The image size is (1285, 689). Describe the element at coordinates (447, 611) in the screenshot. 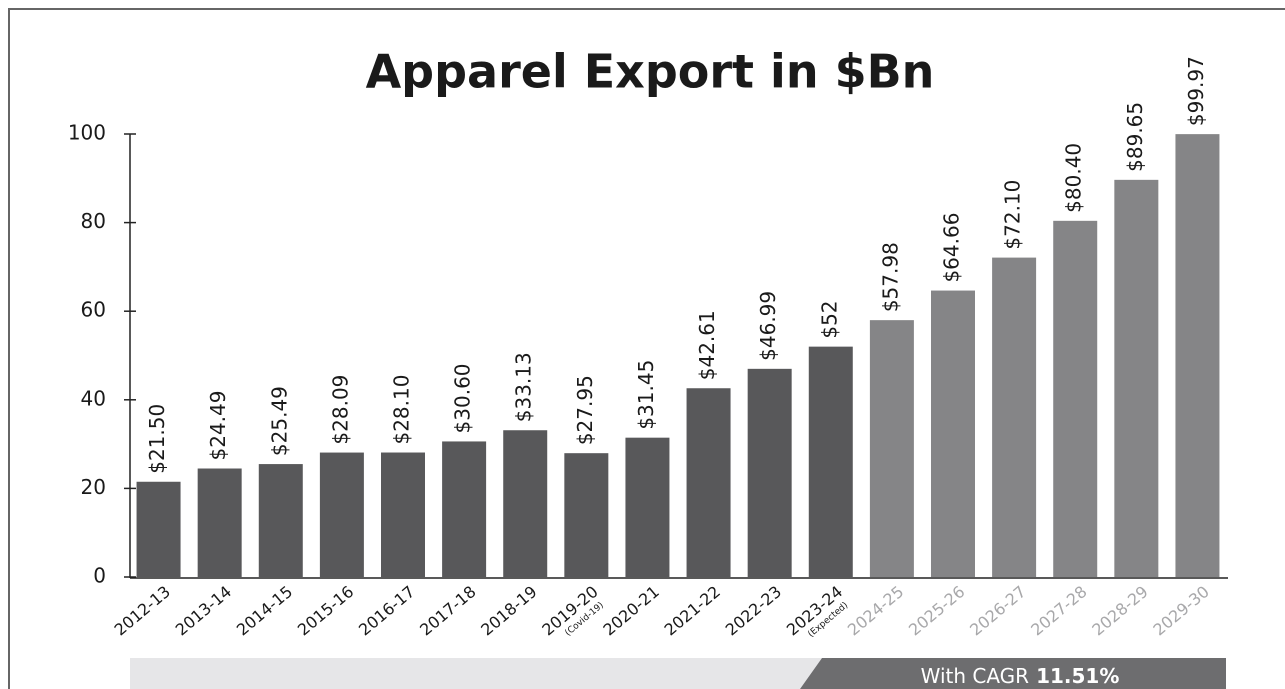

I see `x-tick-label: 2017-18` at that location.